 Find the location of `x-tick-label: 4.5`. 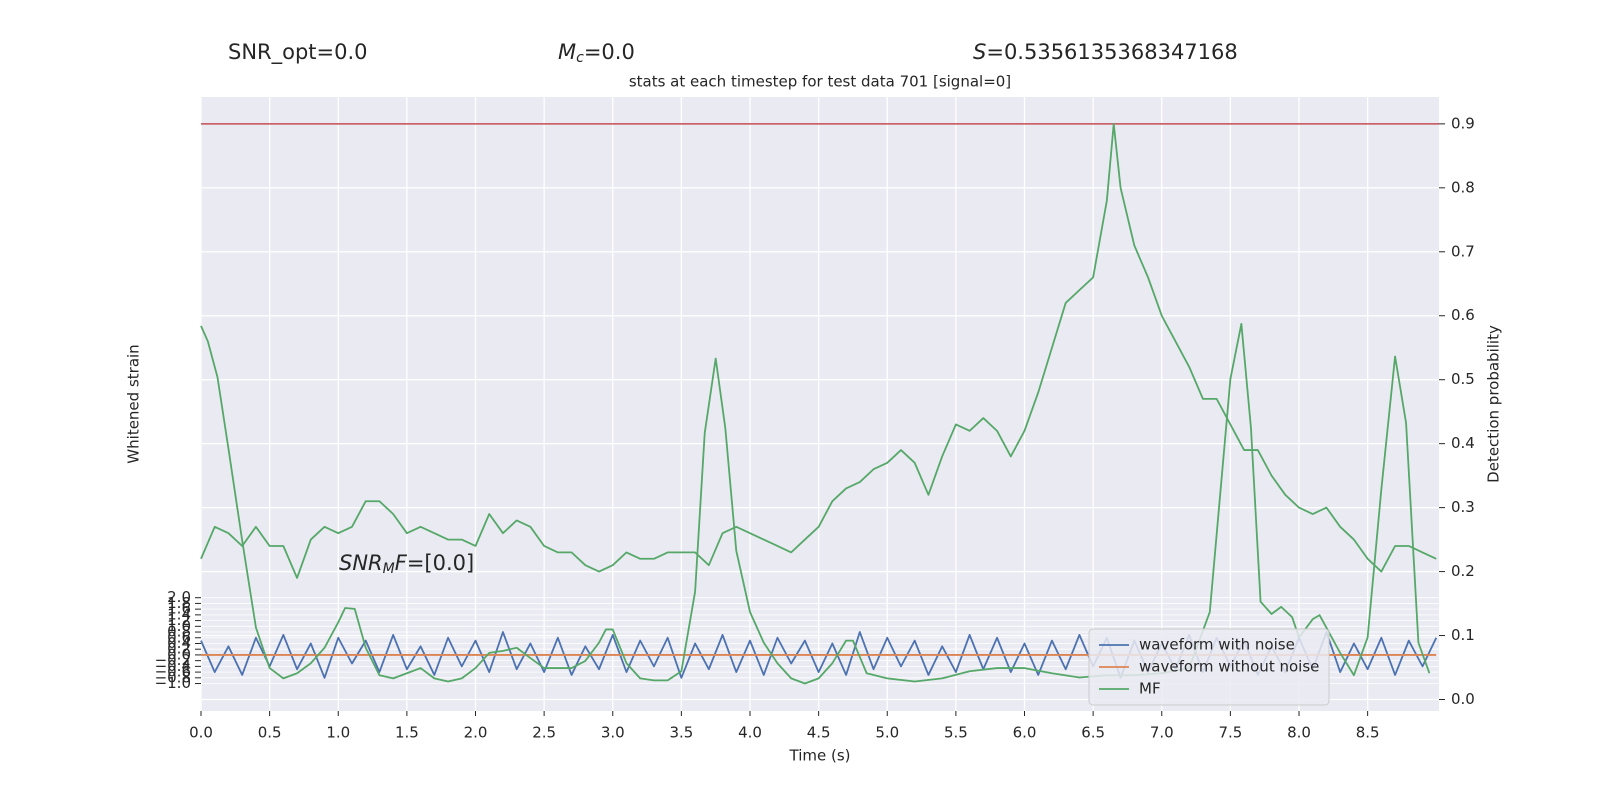

x-tick-label: 4.5 is located at coordinates (819, 733).